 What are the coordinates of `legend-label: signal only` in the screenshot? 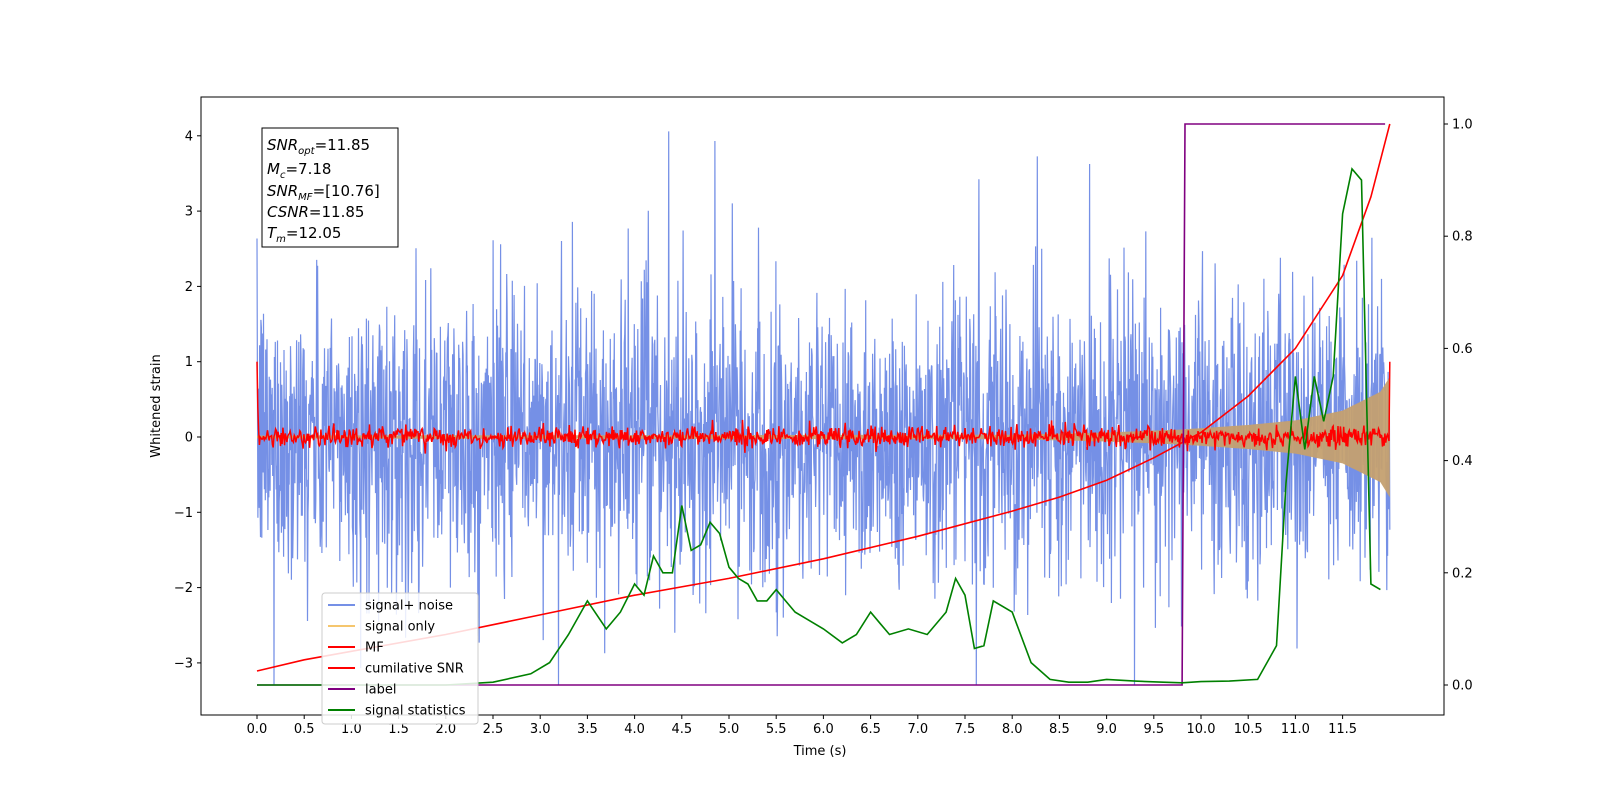 It's located at (400, 627).